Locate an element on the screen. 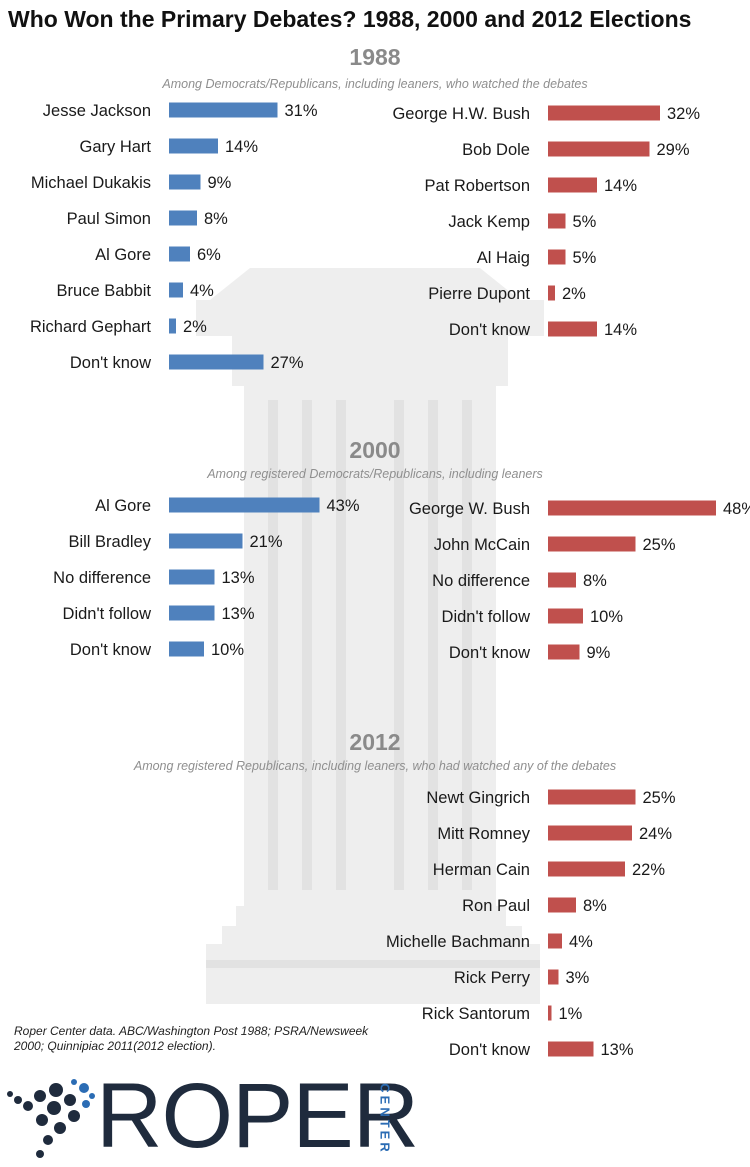 Image resolution: width=750 pixels, height=1167 pixels. bar-1988-democrat-bruce-babbit is located at coordinates (176, 290).